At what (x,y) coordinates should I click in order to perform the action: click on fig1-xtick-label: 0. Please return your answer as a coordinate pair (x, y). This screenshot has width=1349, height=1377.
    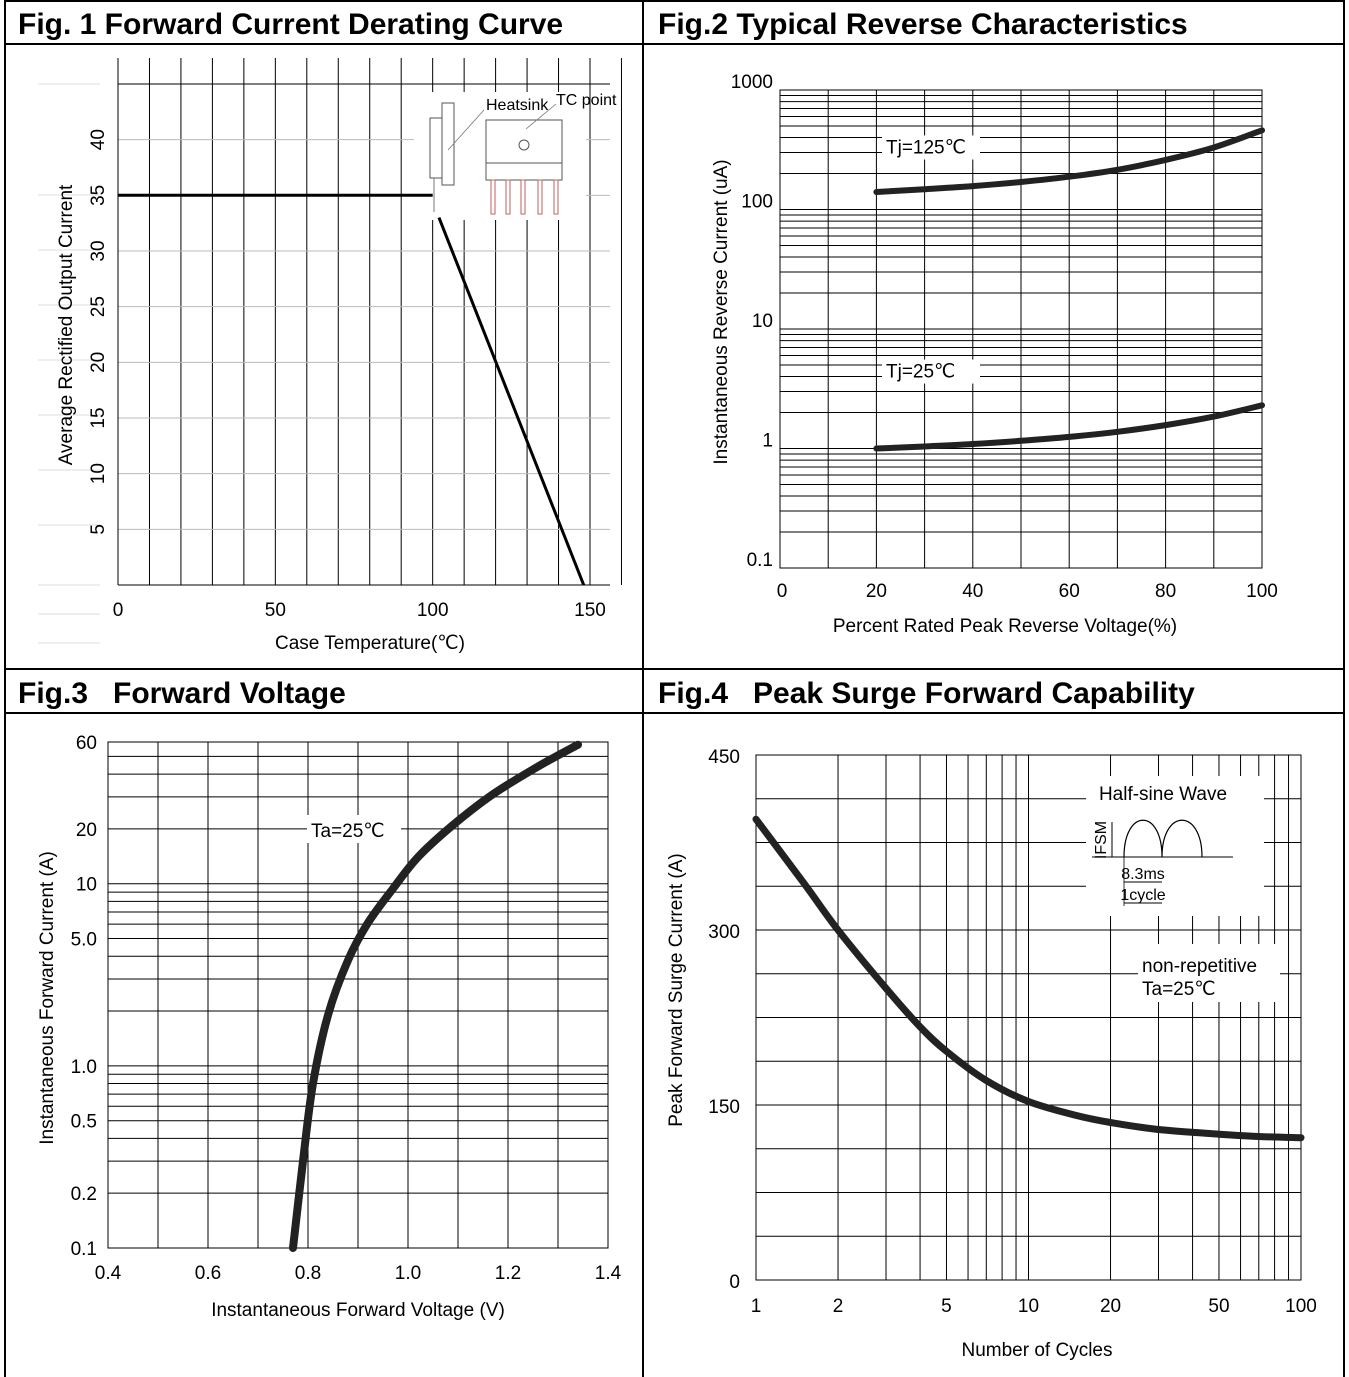
    Looking at the image, I should click on (118, 610).